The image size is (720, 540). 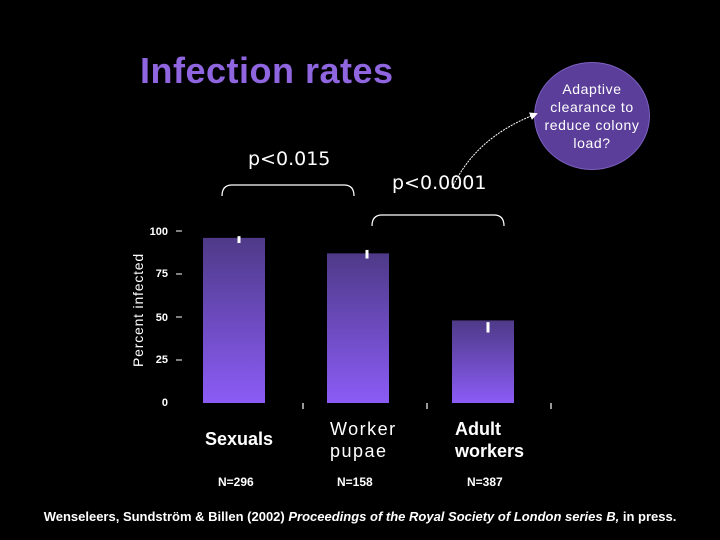 I want to click on category-label-line: Worker, so click(x=363, y=429).